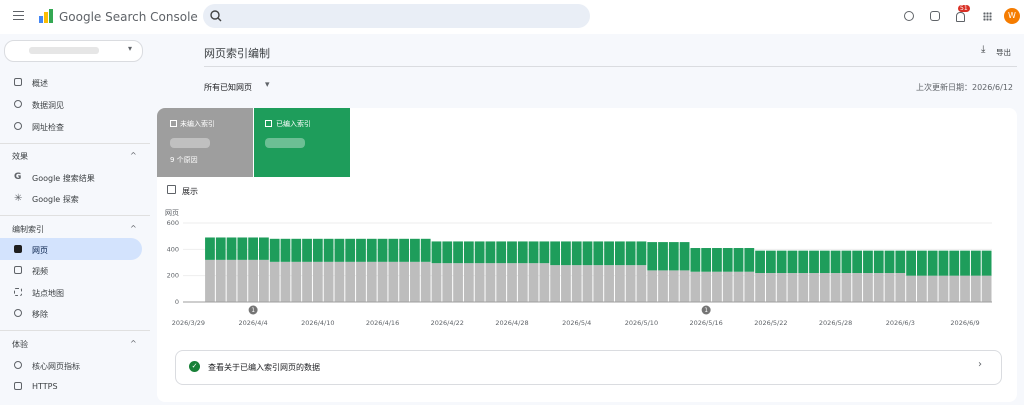 The width and height of the screenshot is (1024, 405). I want to click on nav-section: 编制索引, so click(28, 229).